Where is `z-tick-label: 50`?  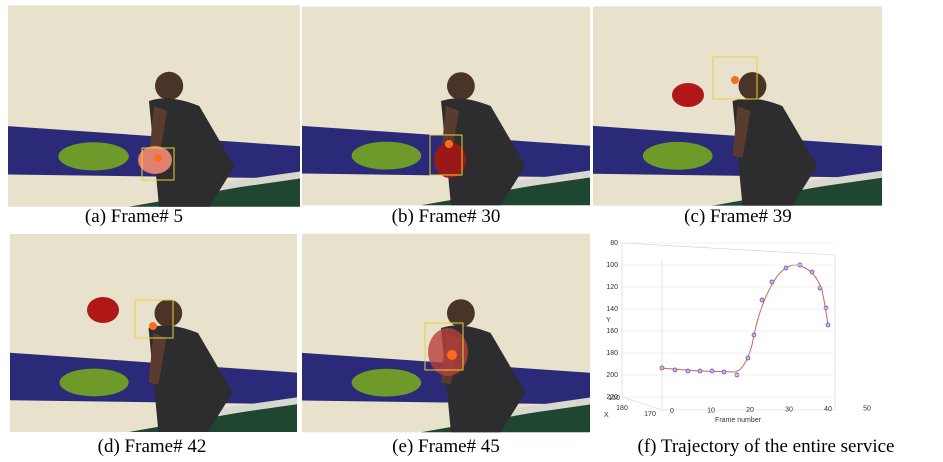
z-tick-label: 50 is located at coordinates (867, 409).